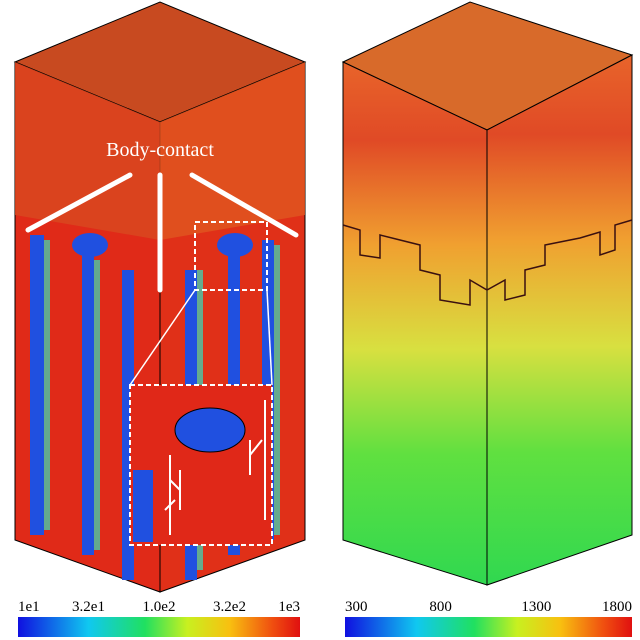 The height and width of the screenshot is (640, 640). Describe the element at coordinates (29, 607) in the screenshot. I see `colorbar-label: 1e1` at that location.